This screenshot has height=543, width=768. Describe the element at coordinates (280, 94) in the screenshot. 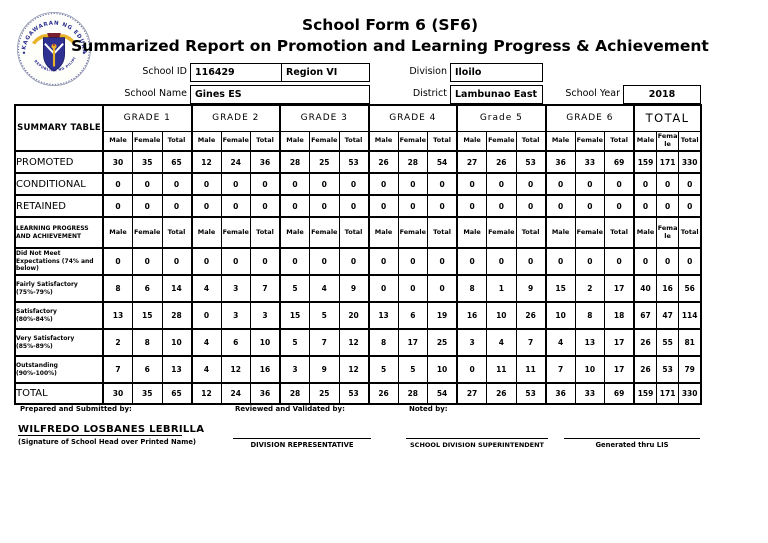

I see `school-name-value: Gines ES` at that location.